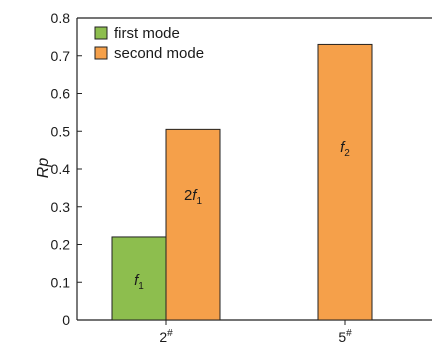 This screenshot has width=432, height=347. I want to click on y-axis-title: Rp, so click(43, 168).